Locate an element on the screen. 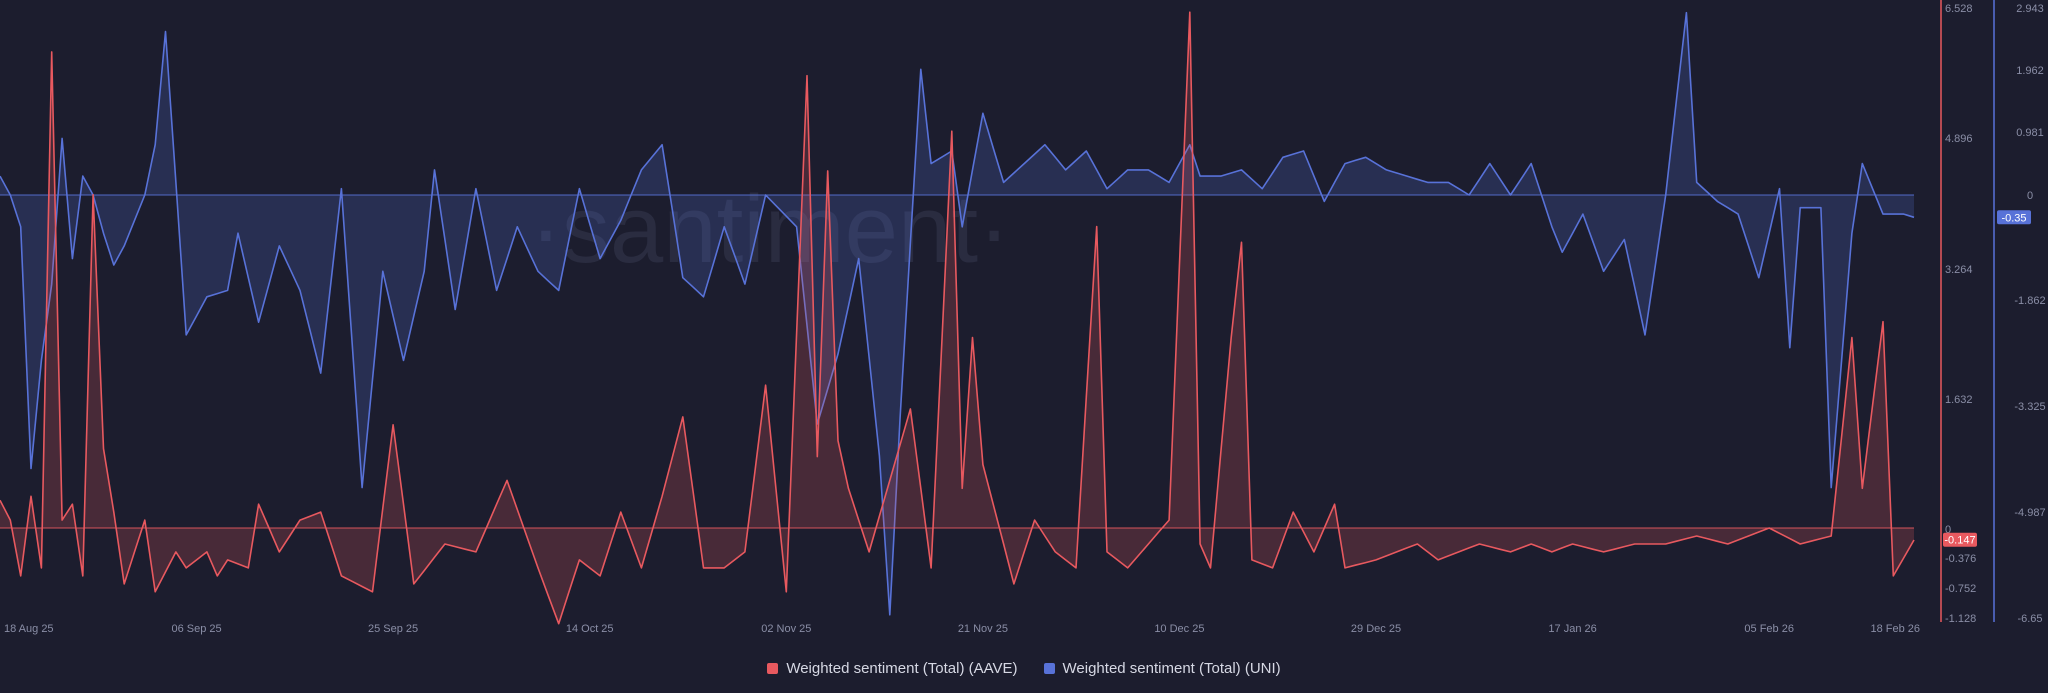  x-tick-label: 29 Dec 25 is located at coordinates (1376, 629).